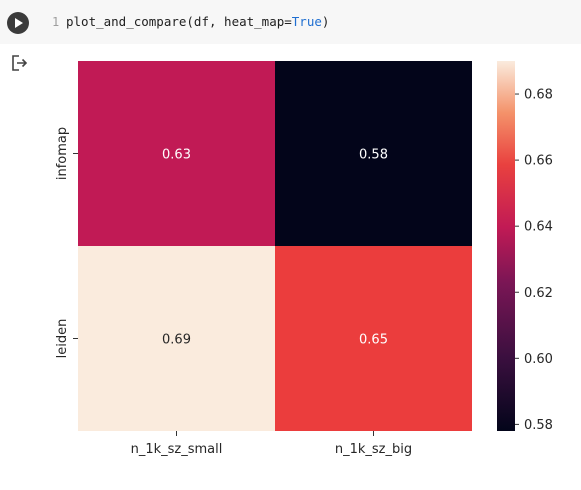  Describe the element at coordinates (538, 95) in the screenshot. I see `colorbar-tick-label: 0.68` at that location.